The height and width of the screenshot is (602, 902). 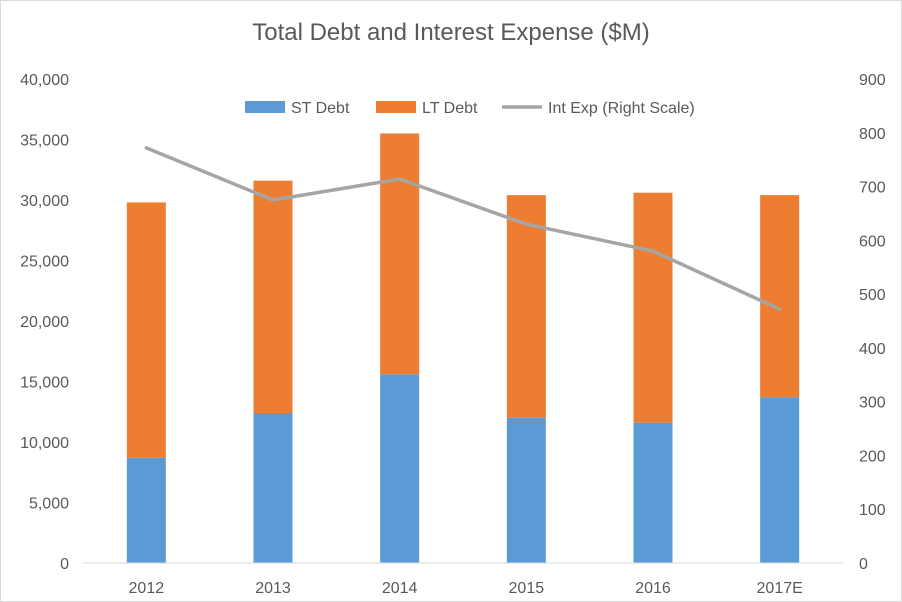 What do you see at coordinates (653, 588) in the screenshot?
I see `x-tick-label: 2016` at bounding box center [653, 588].